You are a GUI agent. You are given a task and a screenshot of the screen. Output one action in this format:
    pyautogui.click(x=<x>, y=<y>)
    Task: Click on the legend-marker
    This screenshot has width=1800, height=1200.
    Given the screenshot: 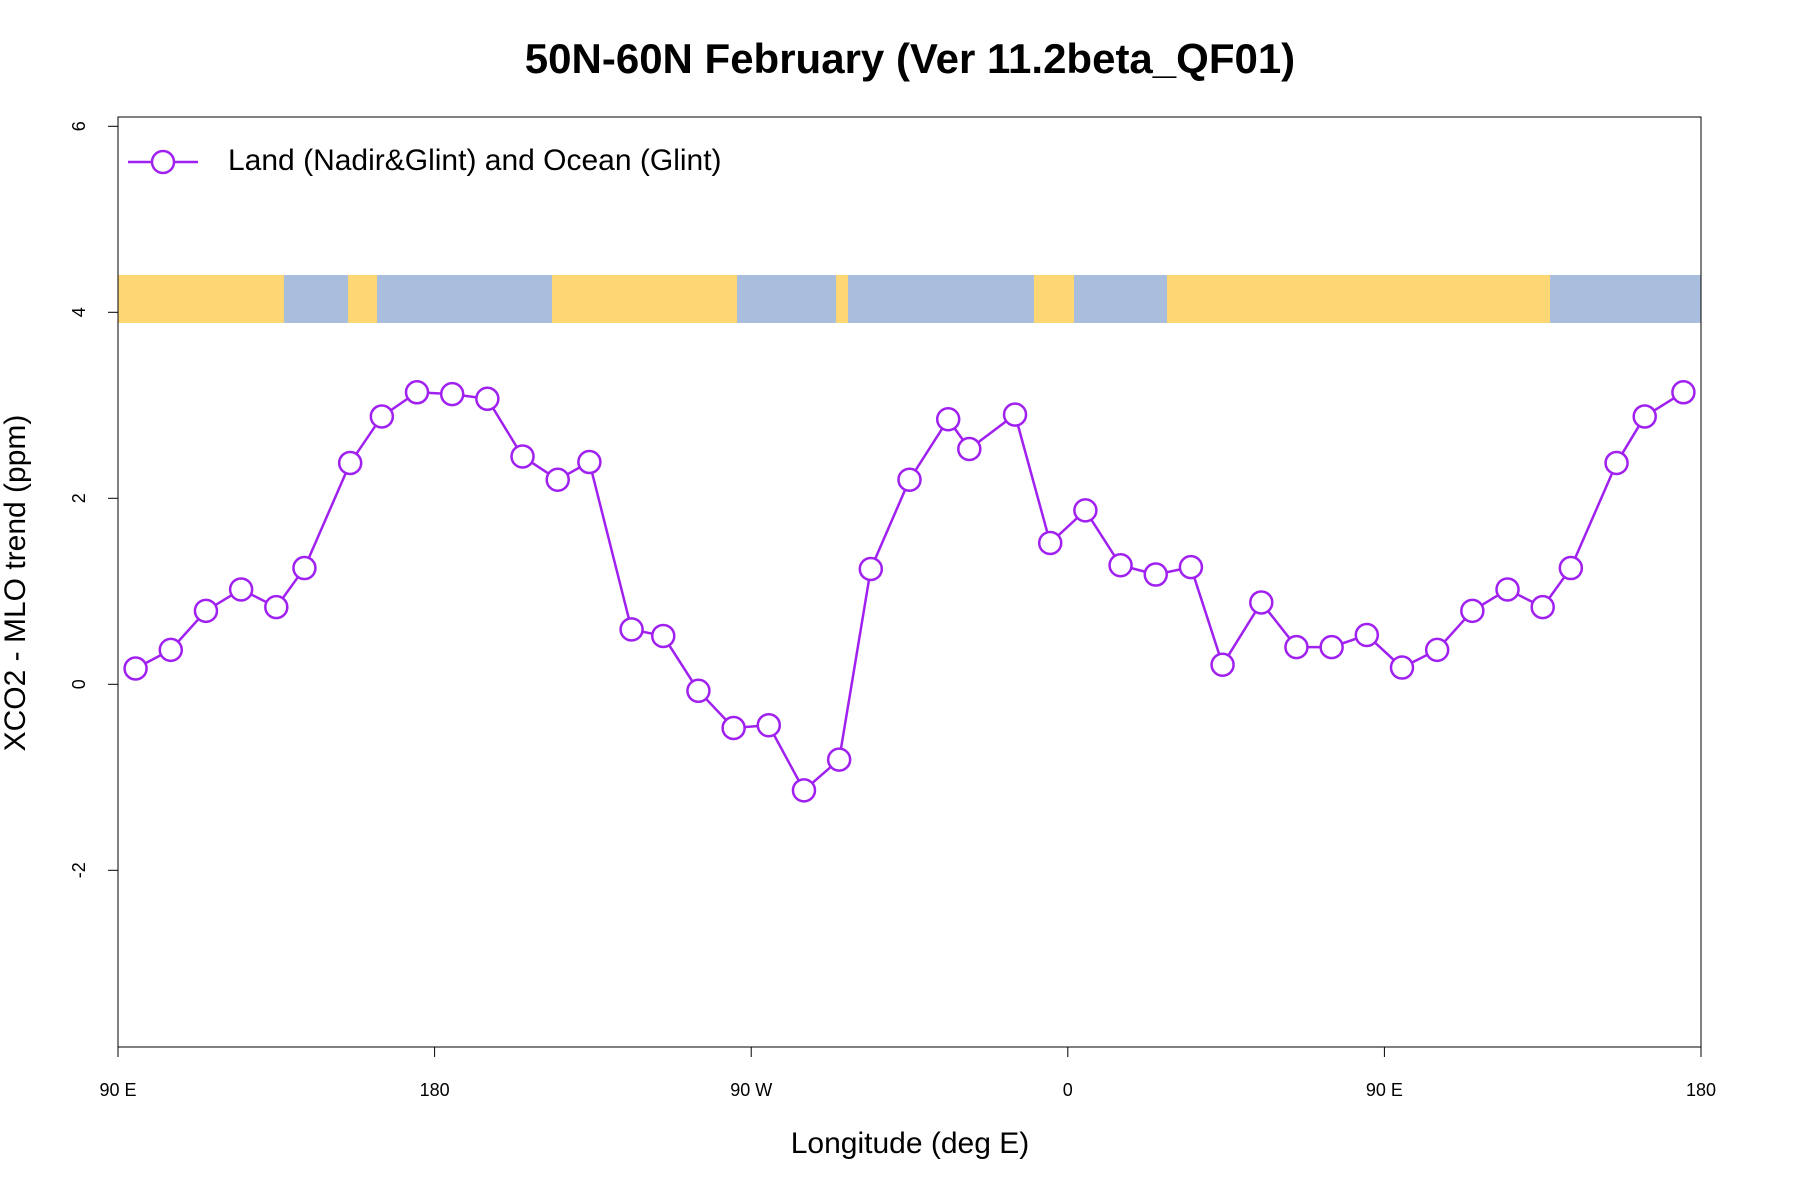 What is the action you would take?
    pyautogui.click(x=163, y=162)
    